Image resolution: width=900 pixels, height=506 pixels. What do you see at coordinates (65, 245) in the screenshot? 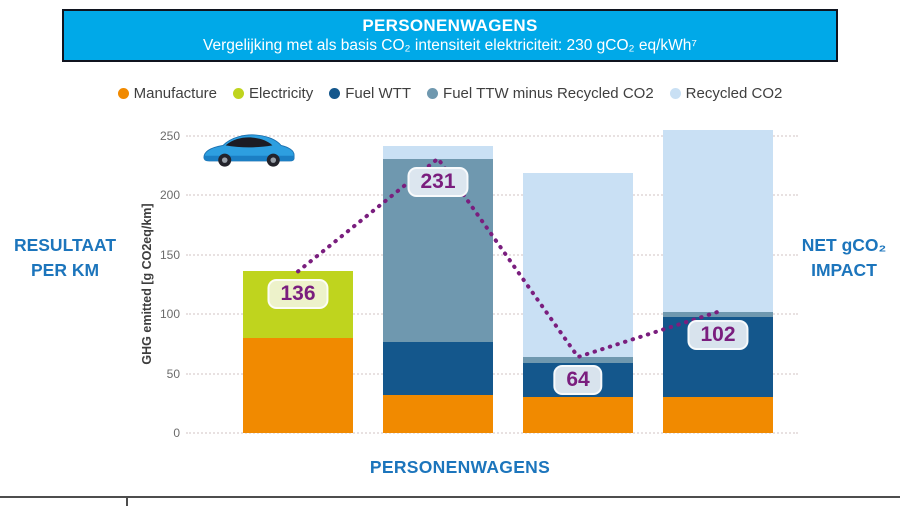
I see `left-annotation-line1: RESULTAAT` at bounding box center [65, 245].